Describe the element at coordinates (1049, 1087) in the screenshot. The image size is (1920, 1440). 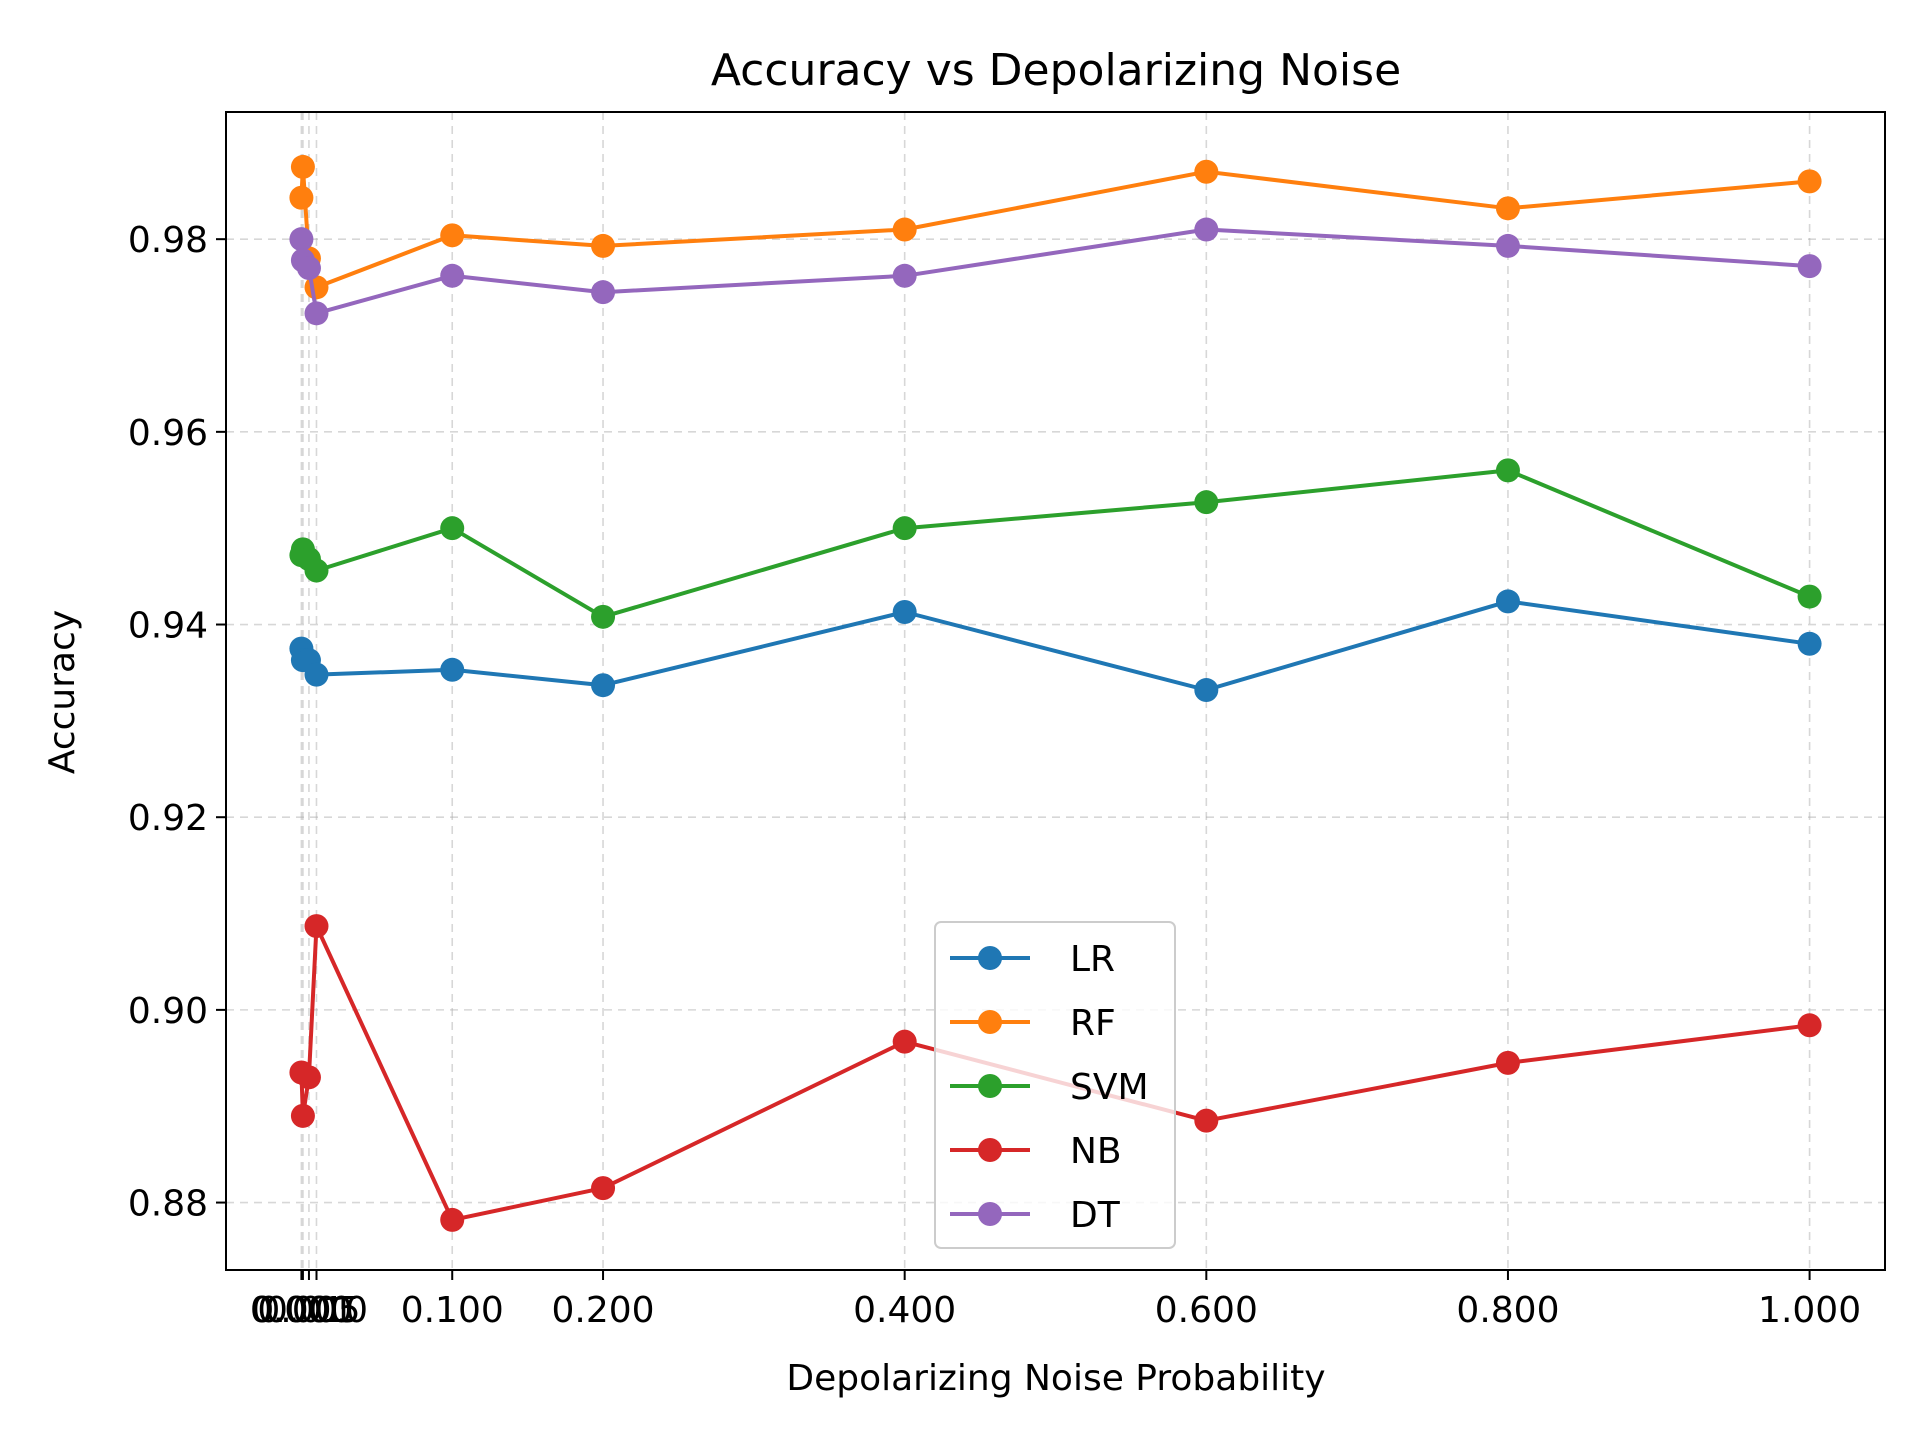
I see `legend-item-svm: SVM` at that location.